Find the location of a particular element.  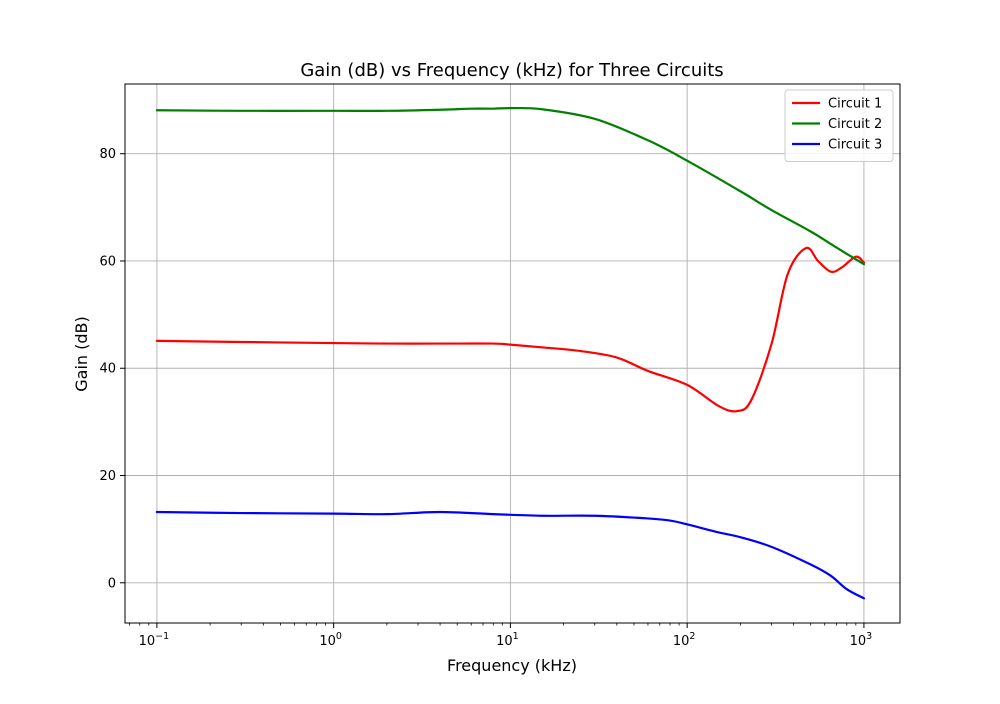

x-tick-label: 10¹ is located at coordinates (507, 640).